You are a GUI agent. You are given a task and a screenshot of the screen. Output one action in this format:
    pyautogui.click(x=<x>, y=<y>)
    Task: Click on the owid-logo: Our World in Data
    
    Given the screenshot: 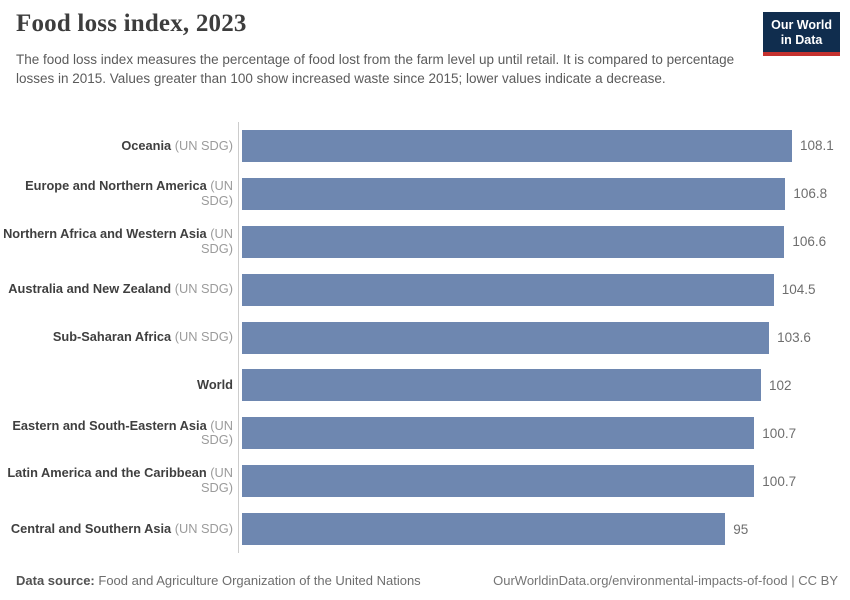 What is the action you would take?
    pyautogui.click(x=801, y=34)
    